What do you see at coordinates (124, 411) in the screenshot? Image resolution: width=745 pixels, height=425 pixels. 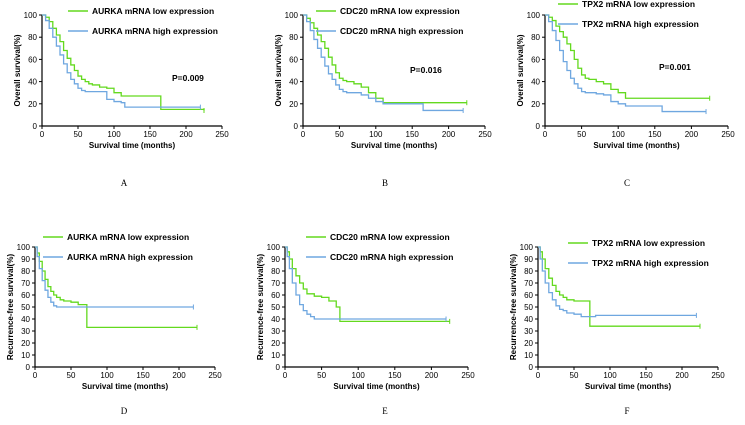 I see `panel-d-label: D` at bounding box center [124, 411].